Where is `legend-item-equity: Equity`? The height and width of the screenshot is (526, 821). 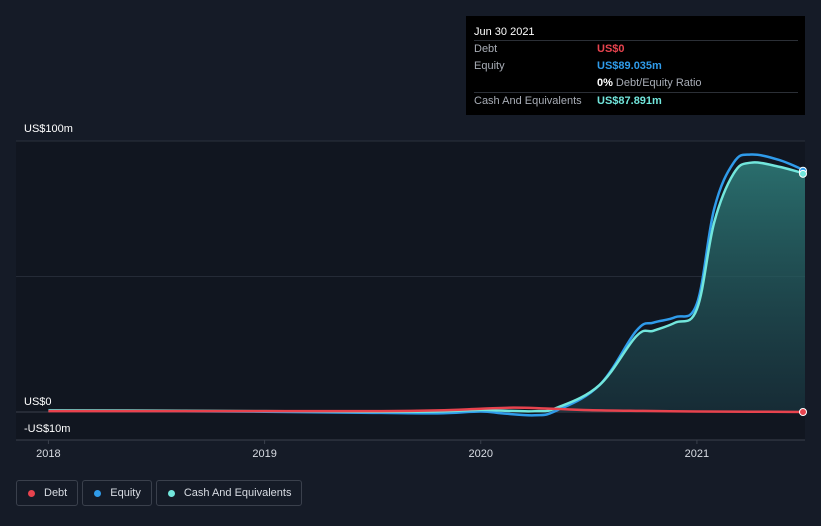 legend-item-equity: Equity is located at coordinates (117, 493).